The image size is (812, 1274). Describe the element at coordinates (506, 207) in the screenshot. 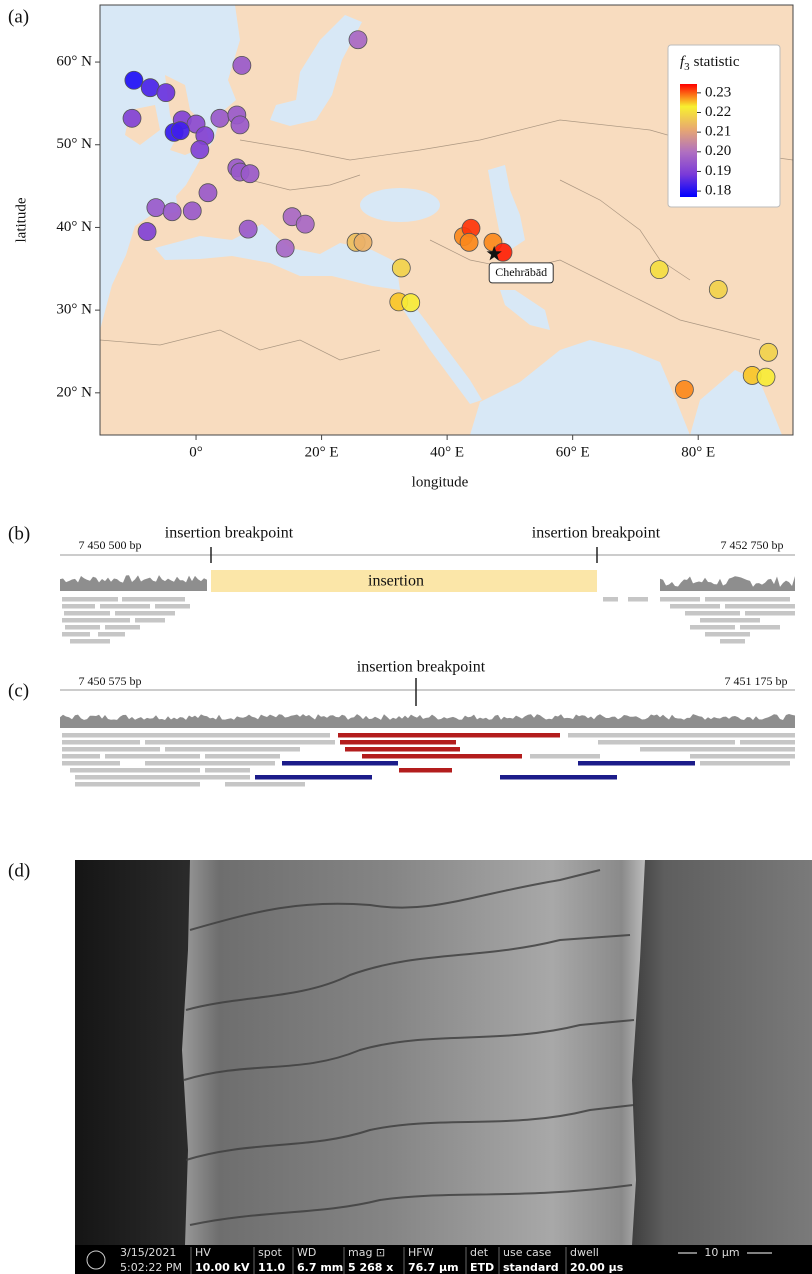

I see `caspian` at that location.